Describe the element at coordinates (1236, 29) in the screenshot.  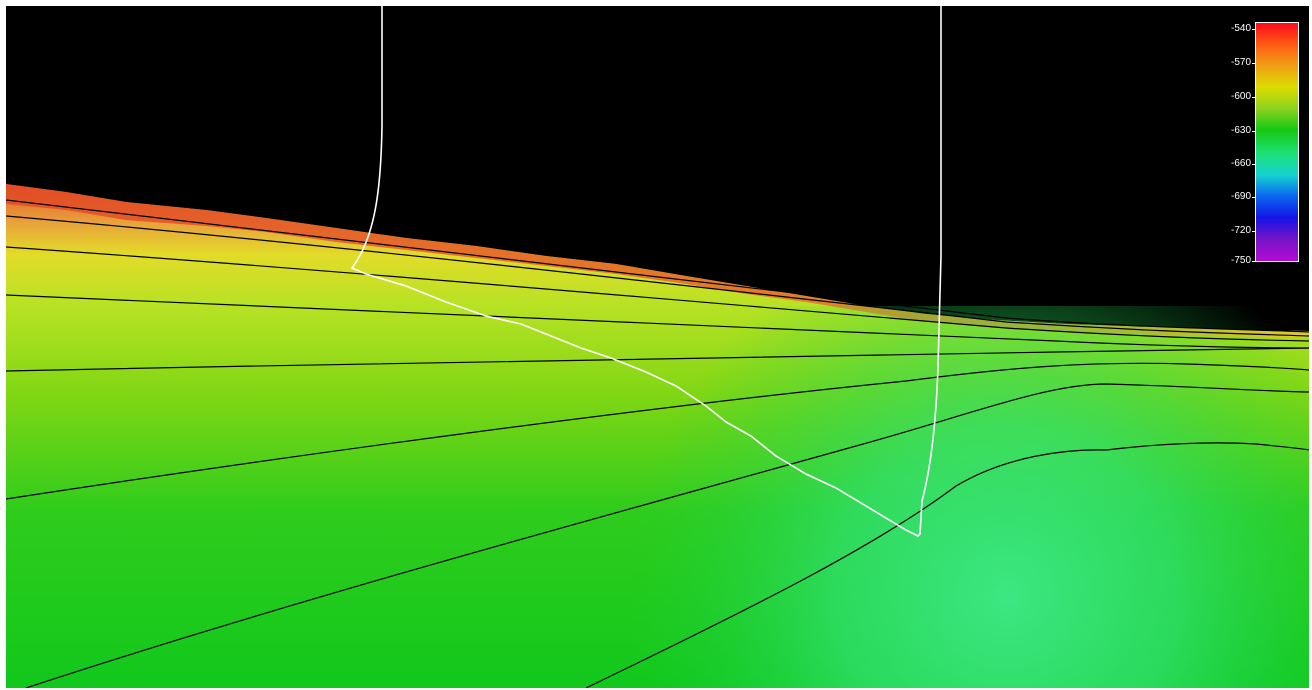
I see `legend-tick-label: -540` at that location.